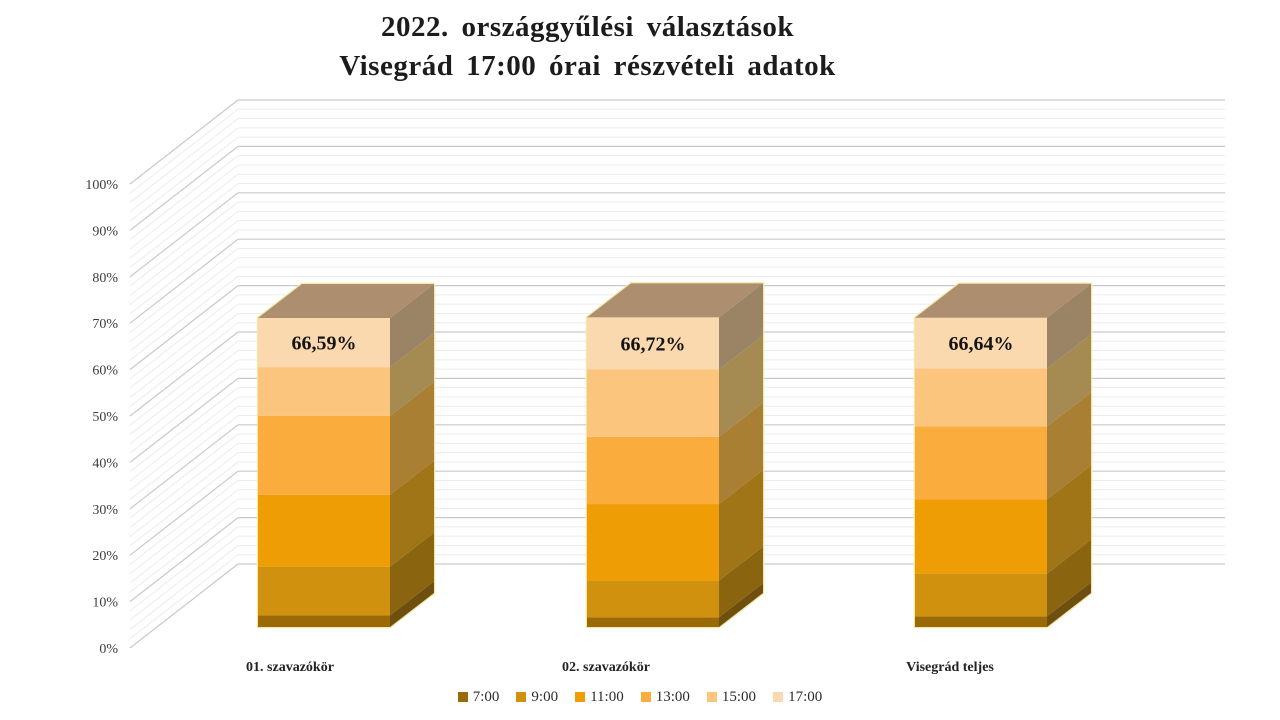 The width and height of the screenshot is (1280, 720). I want to click on y-axis-label: 10%, so click(105, 603).